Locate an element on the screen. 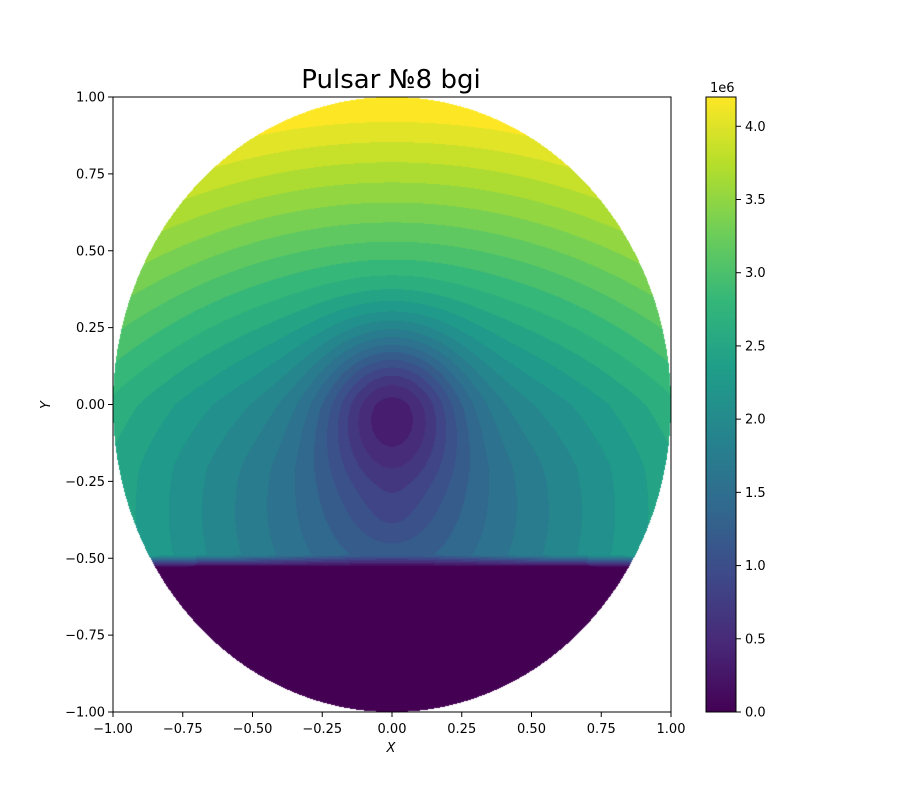 The height and width of the screenshot is (800, 900). colorbar-gradient is located at coordinates (721, 404).